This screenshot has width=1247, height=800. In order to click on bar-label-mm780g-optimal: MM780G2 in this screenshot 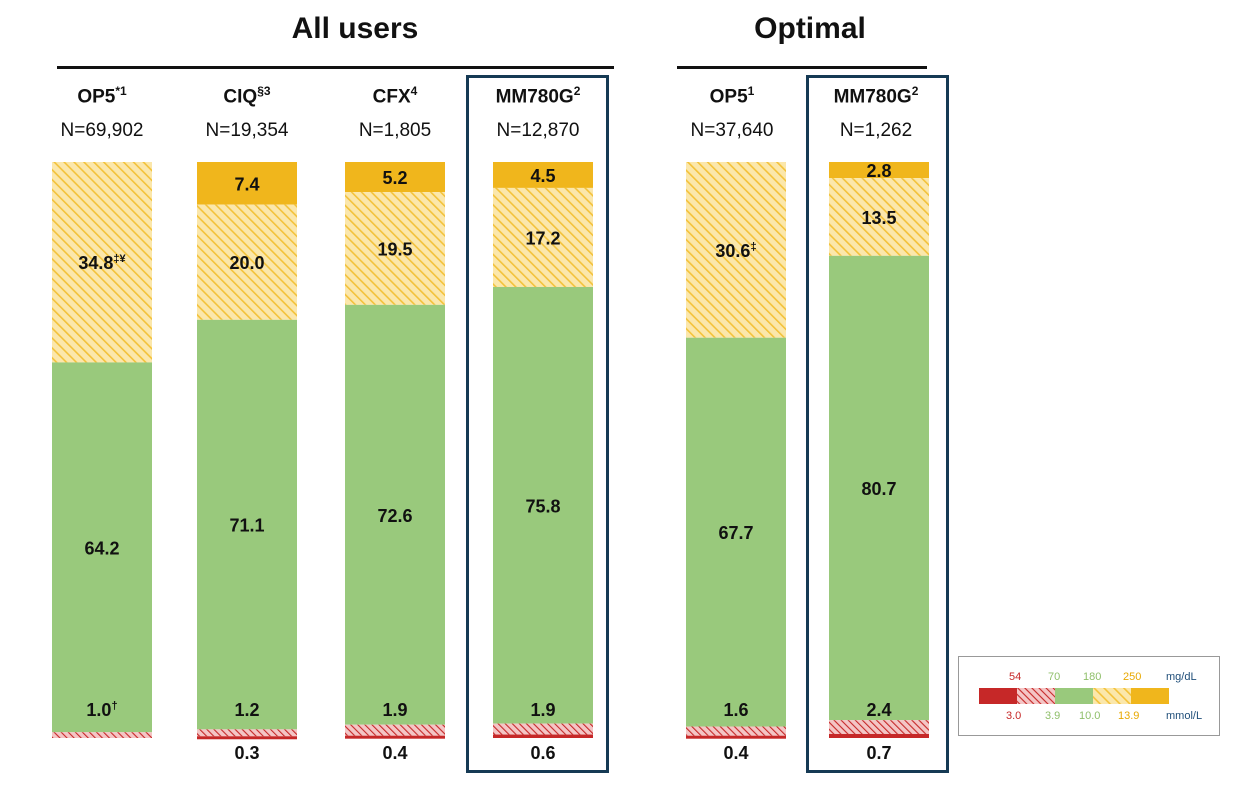, I will do `click(876, 96)`.